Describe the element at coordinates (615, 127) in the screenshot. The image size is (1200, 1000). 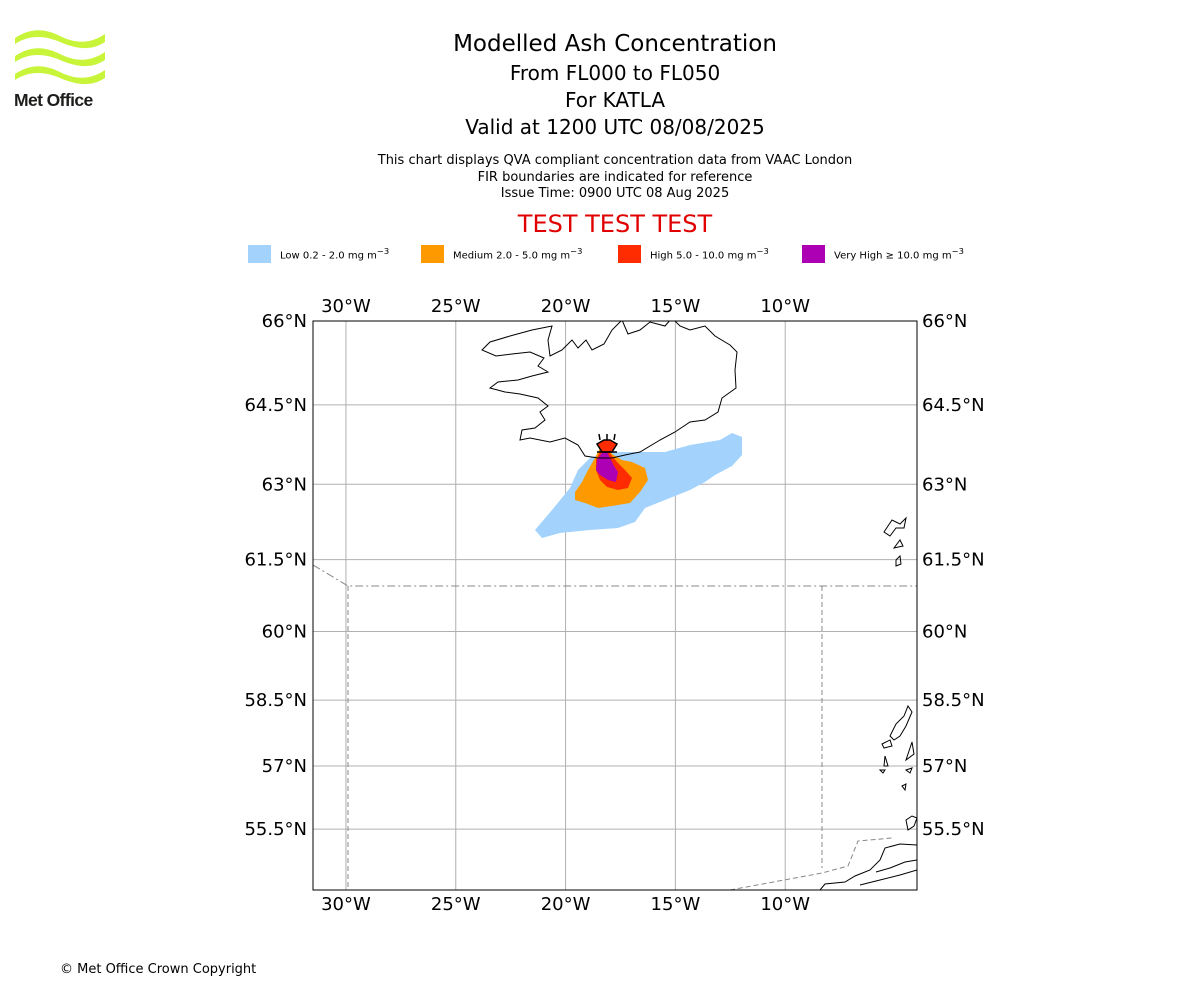
I see `valid-time: Valid at 1200 UTC 08/08/2025` at that location.